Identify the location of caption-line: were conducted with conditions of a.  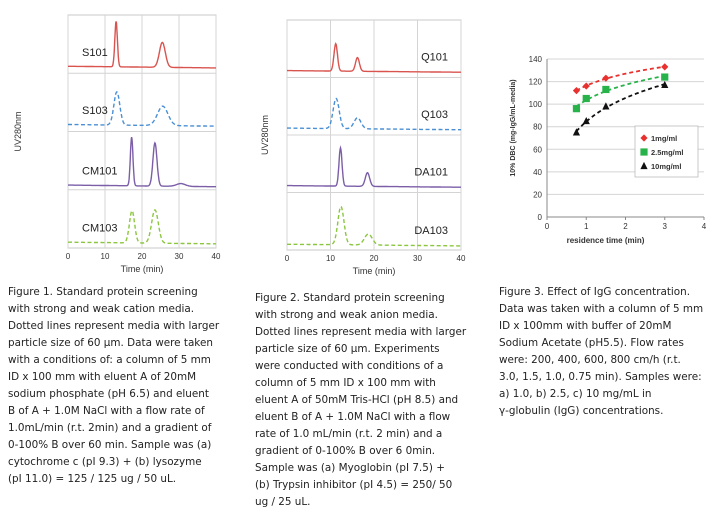
(349, 366).